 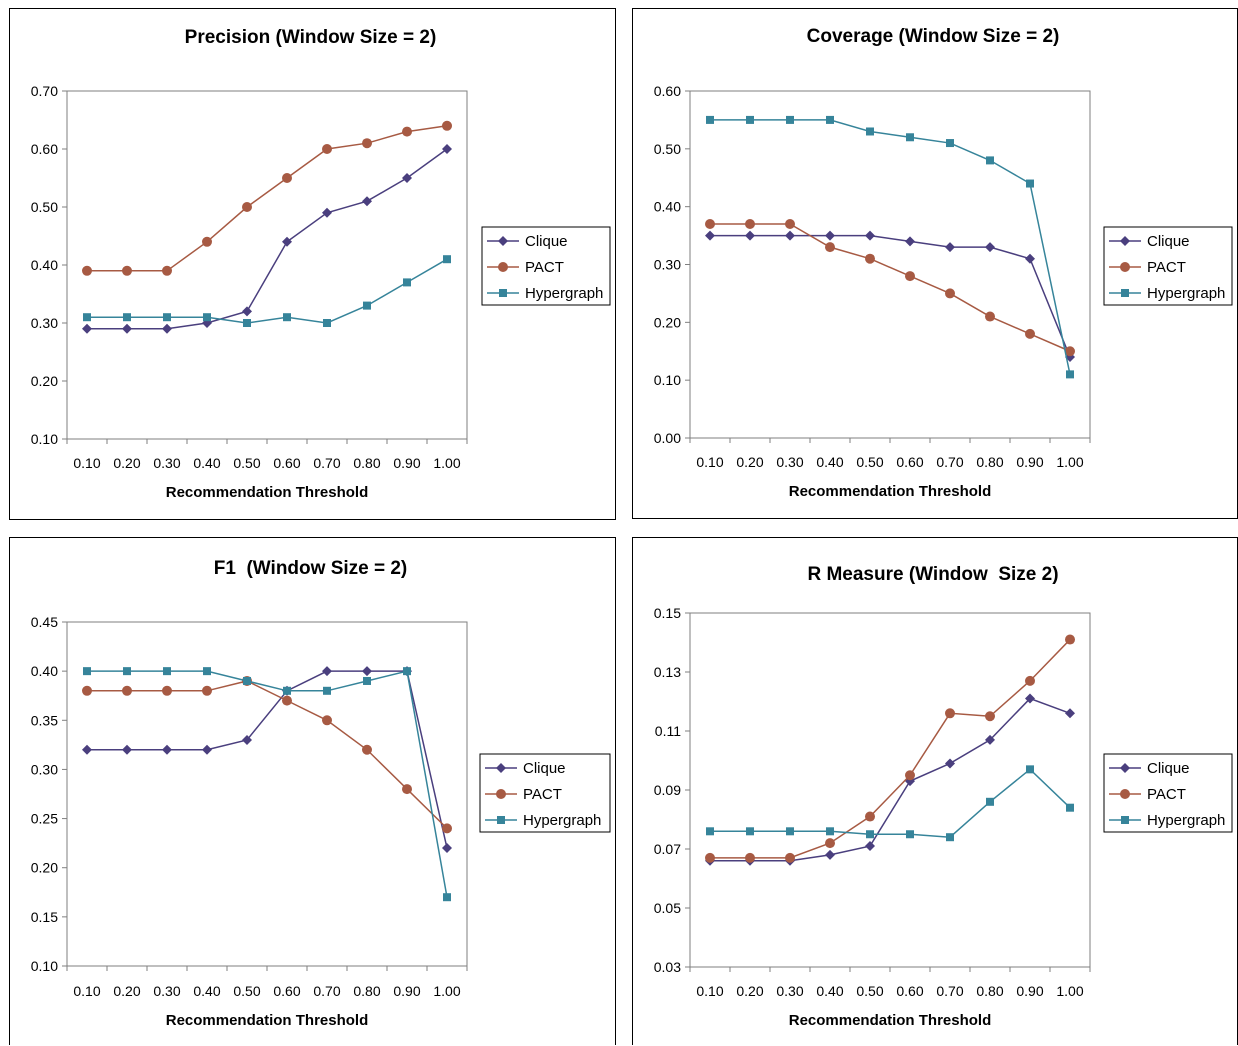 I want to click on legend-hypergraph-marker, so click(x=1125, y=293).